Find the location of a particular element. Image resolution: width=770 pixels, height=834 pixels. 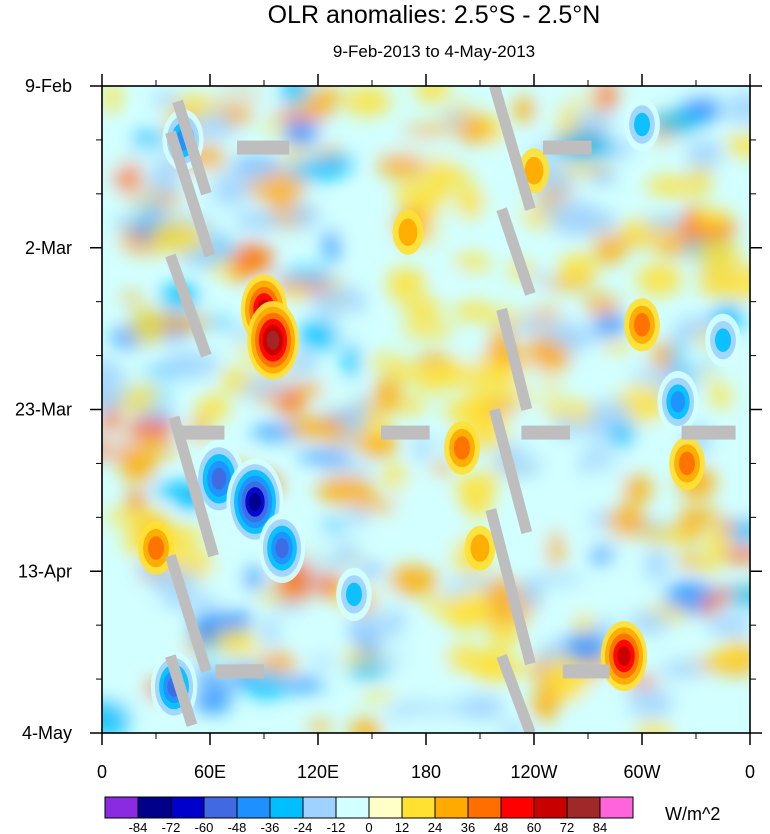

y-tick-label: 23-Mar is located at coordinates (43, 410).